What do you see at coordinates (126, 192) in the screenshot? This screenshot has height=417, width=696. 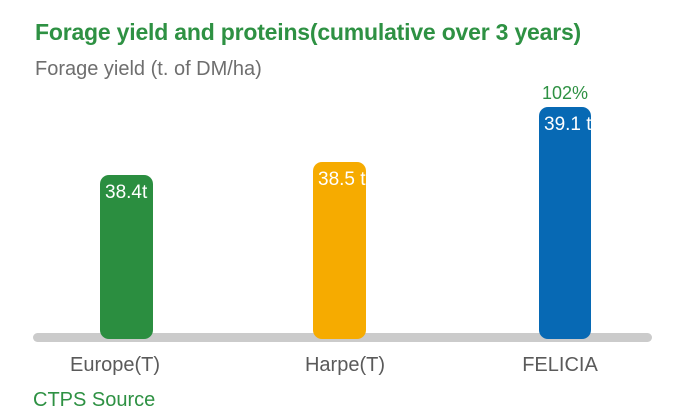 I see `bar-value-label-europe-t: 38.4t` at bounding box center [126, 192].